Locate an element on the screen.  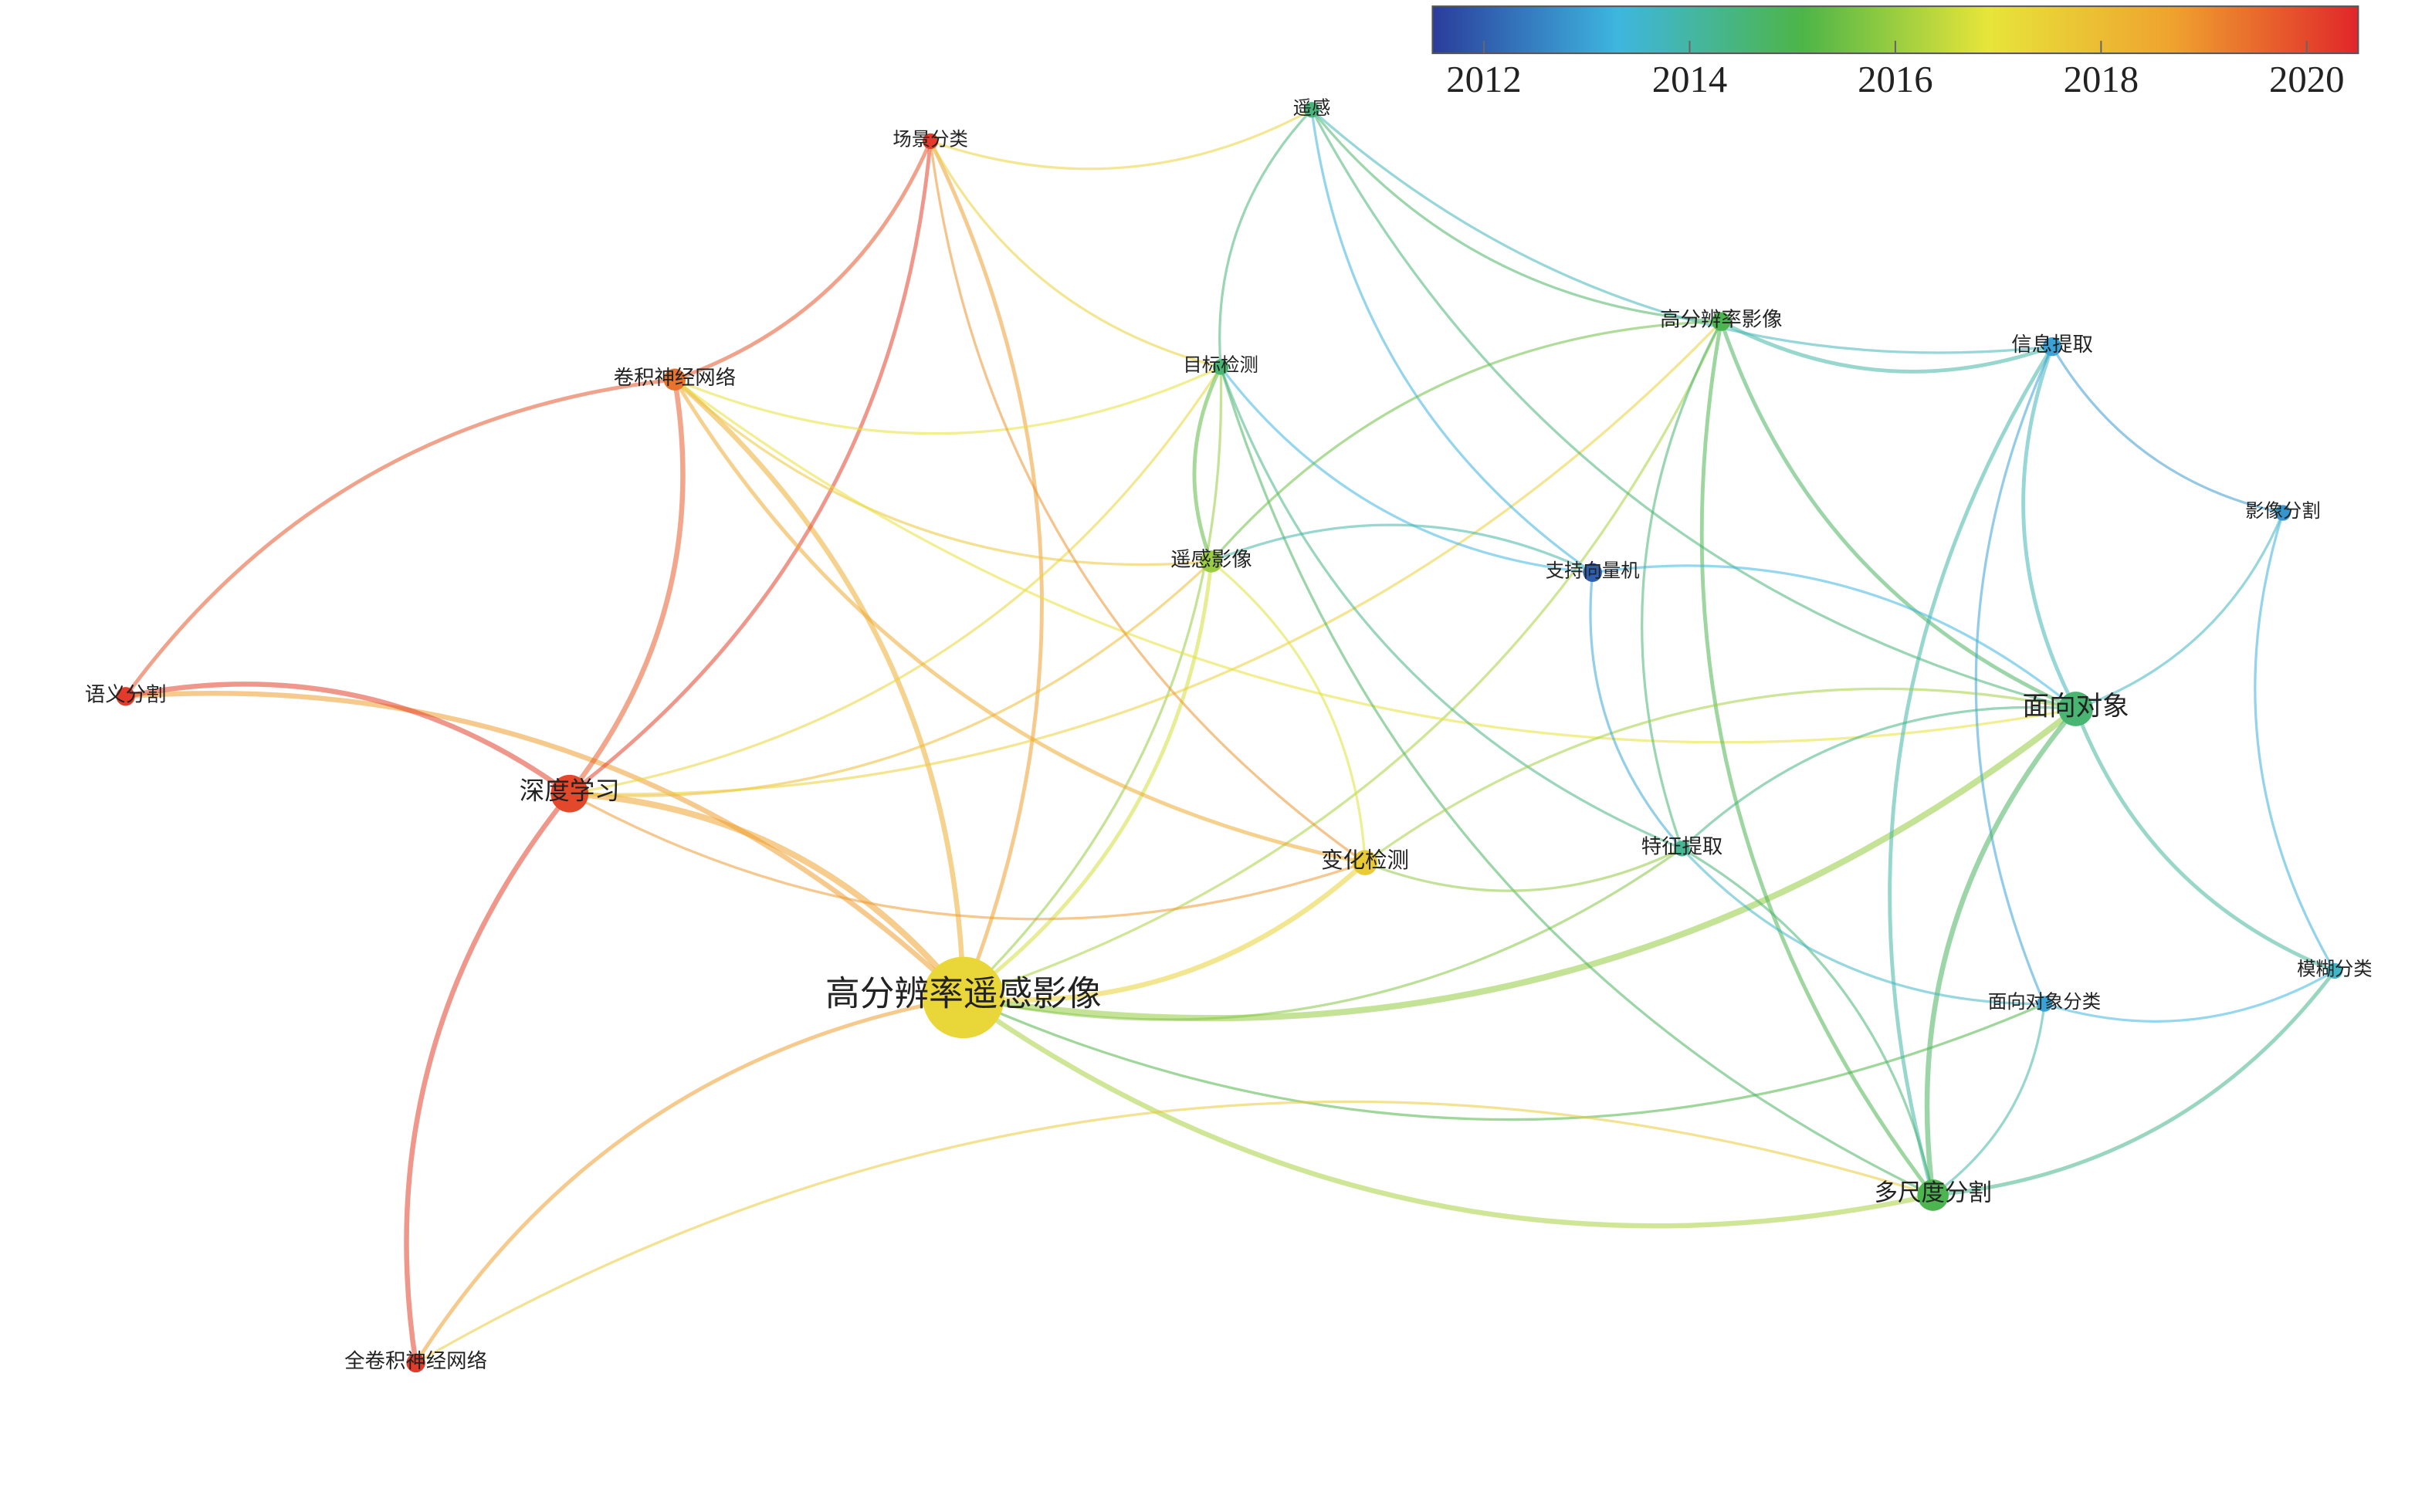
node-label: 语义分割 is located at coordinates (126, 693).